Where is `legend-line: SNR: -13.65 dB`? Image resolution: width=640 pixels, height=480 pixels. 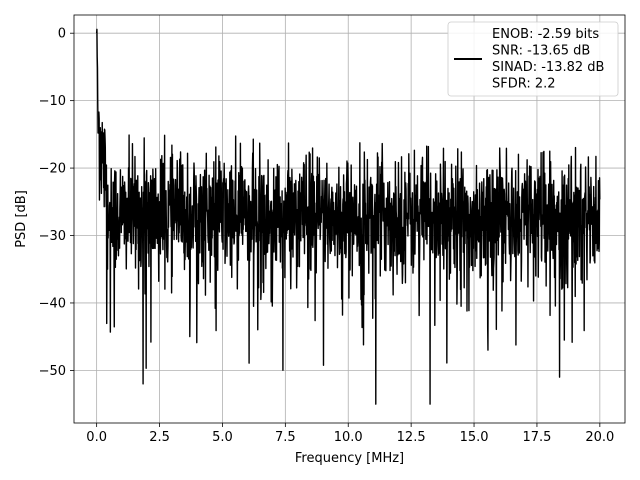
legend-line: SNR: -13.65 dB is located at coordinates (541, 51).